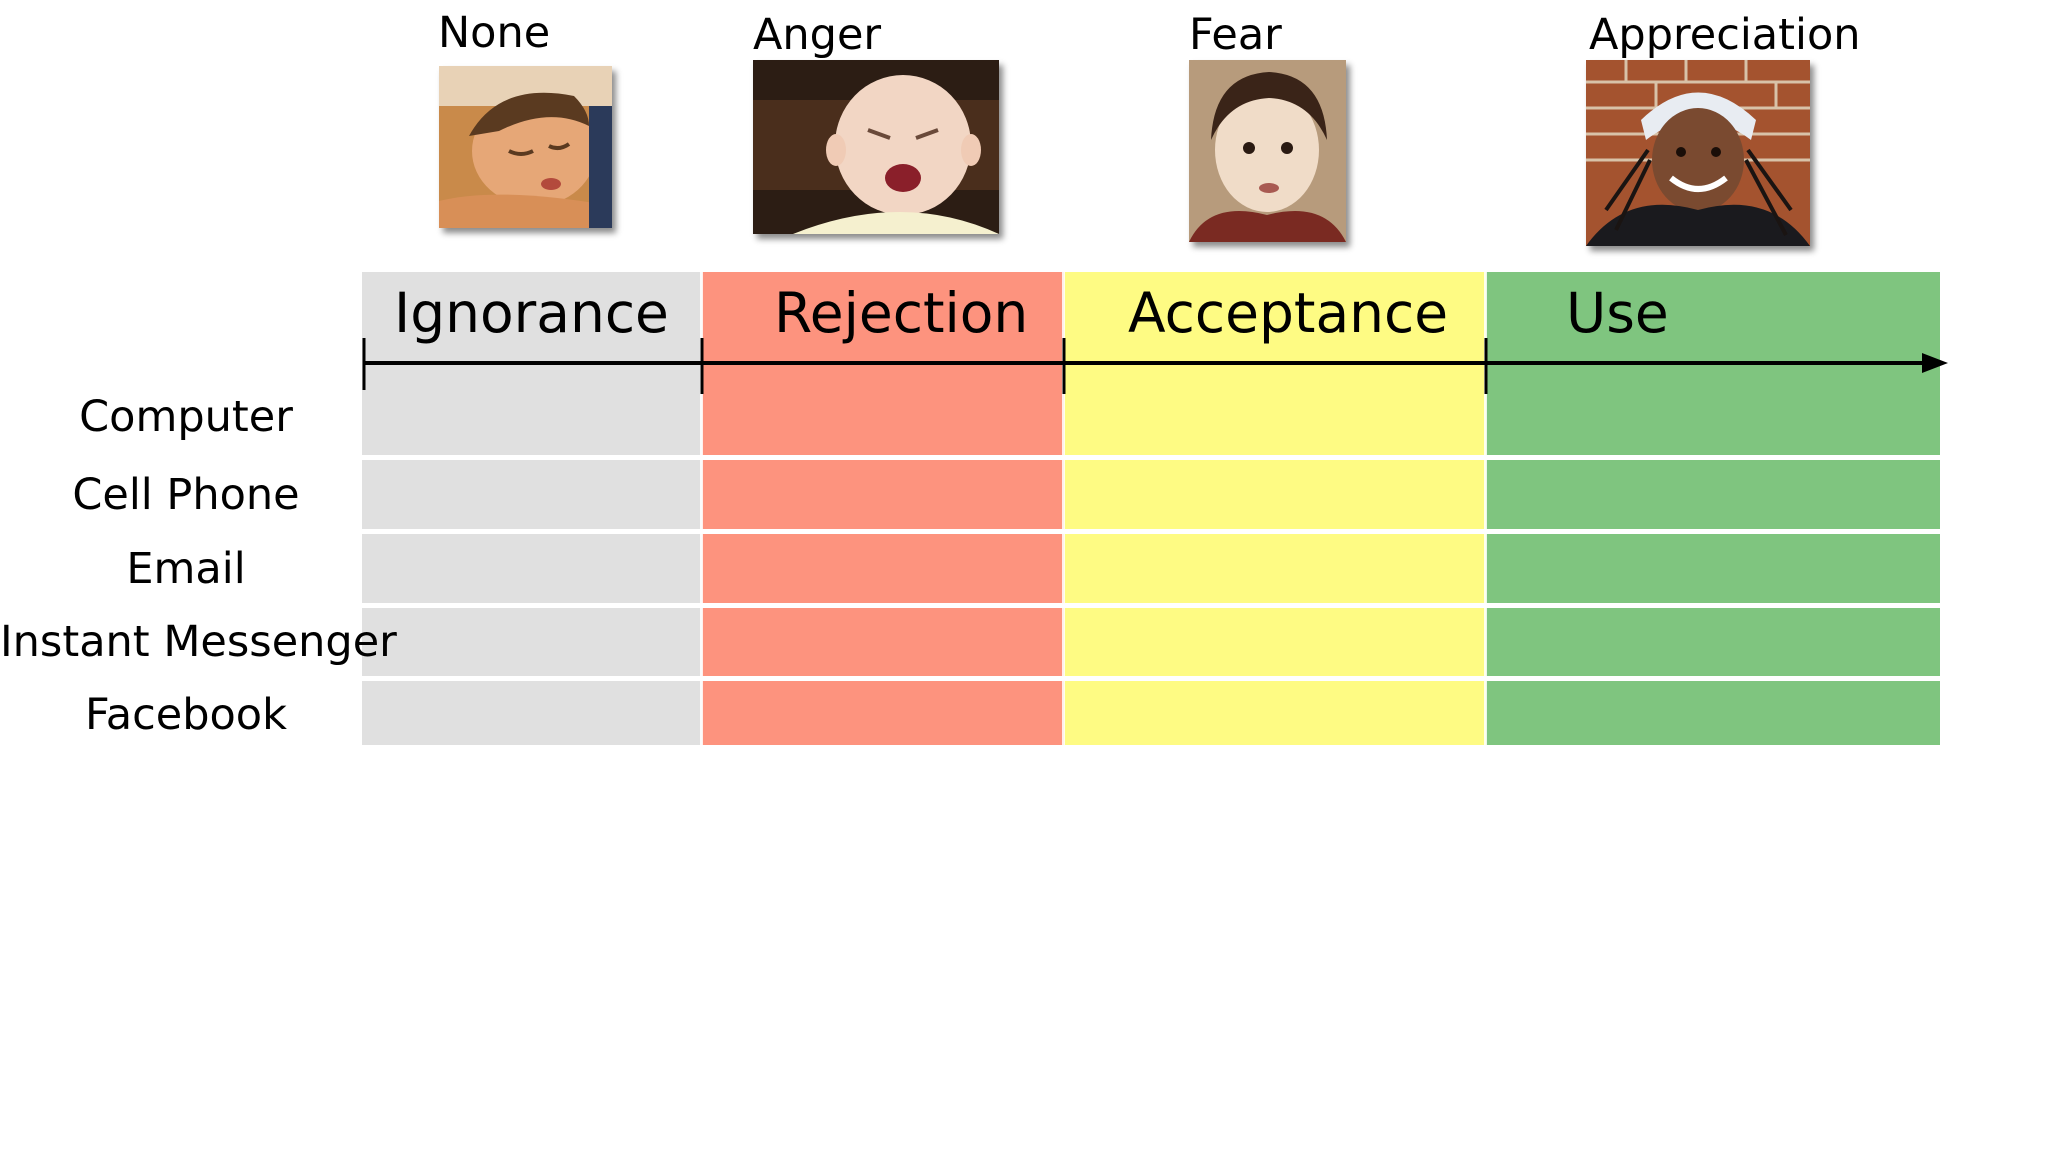 The width and height of the screenshot is (2048, 1152). I want to click on stage-column-rejection, so click(883, 508).